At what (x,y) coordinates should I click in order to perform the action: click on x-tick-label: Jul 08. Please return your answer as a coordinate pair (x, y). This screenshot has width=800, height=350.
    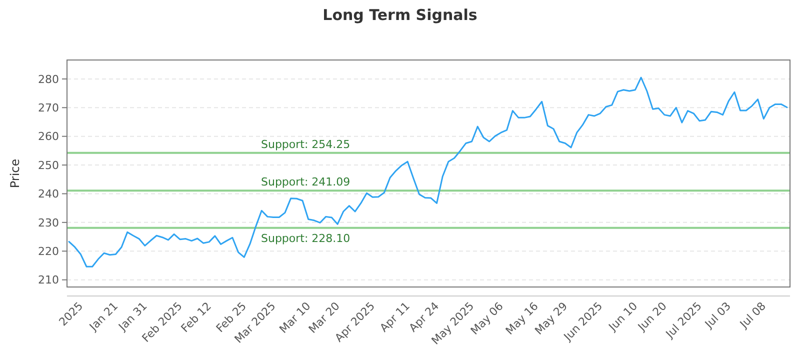
    Looking at the image, I should click on (752, 316).